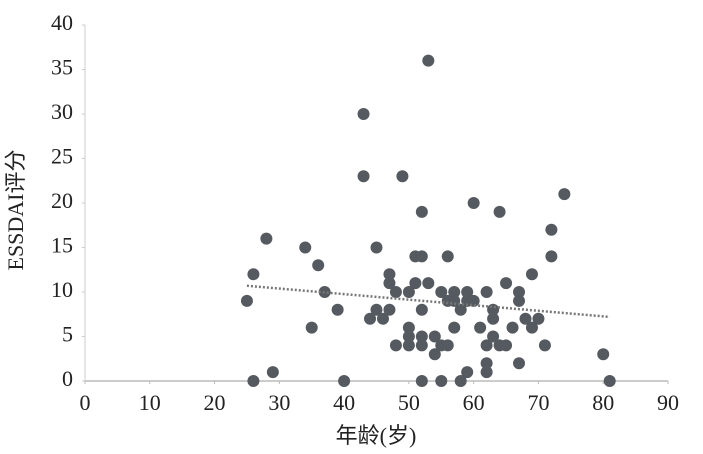 The width and height of the screenshot is (703, 454). I want to click on x-tick-label: 10, so click(150, 402).